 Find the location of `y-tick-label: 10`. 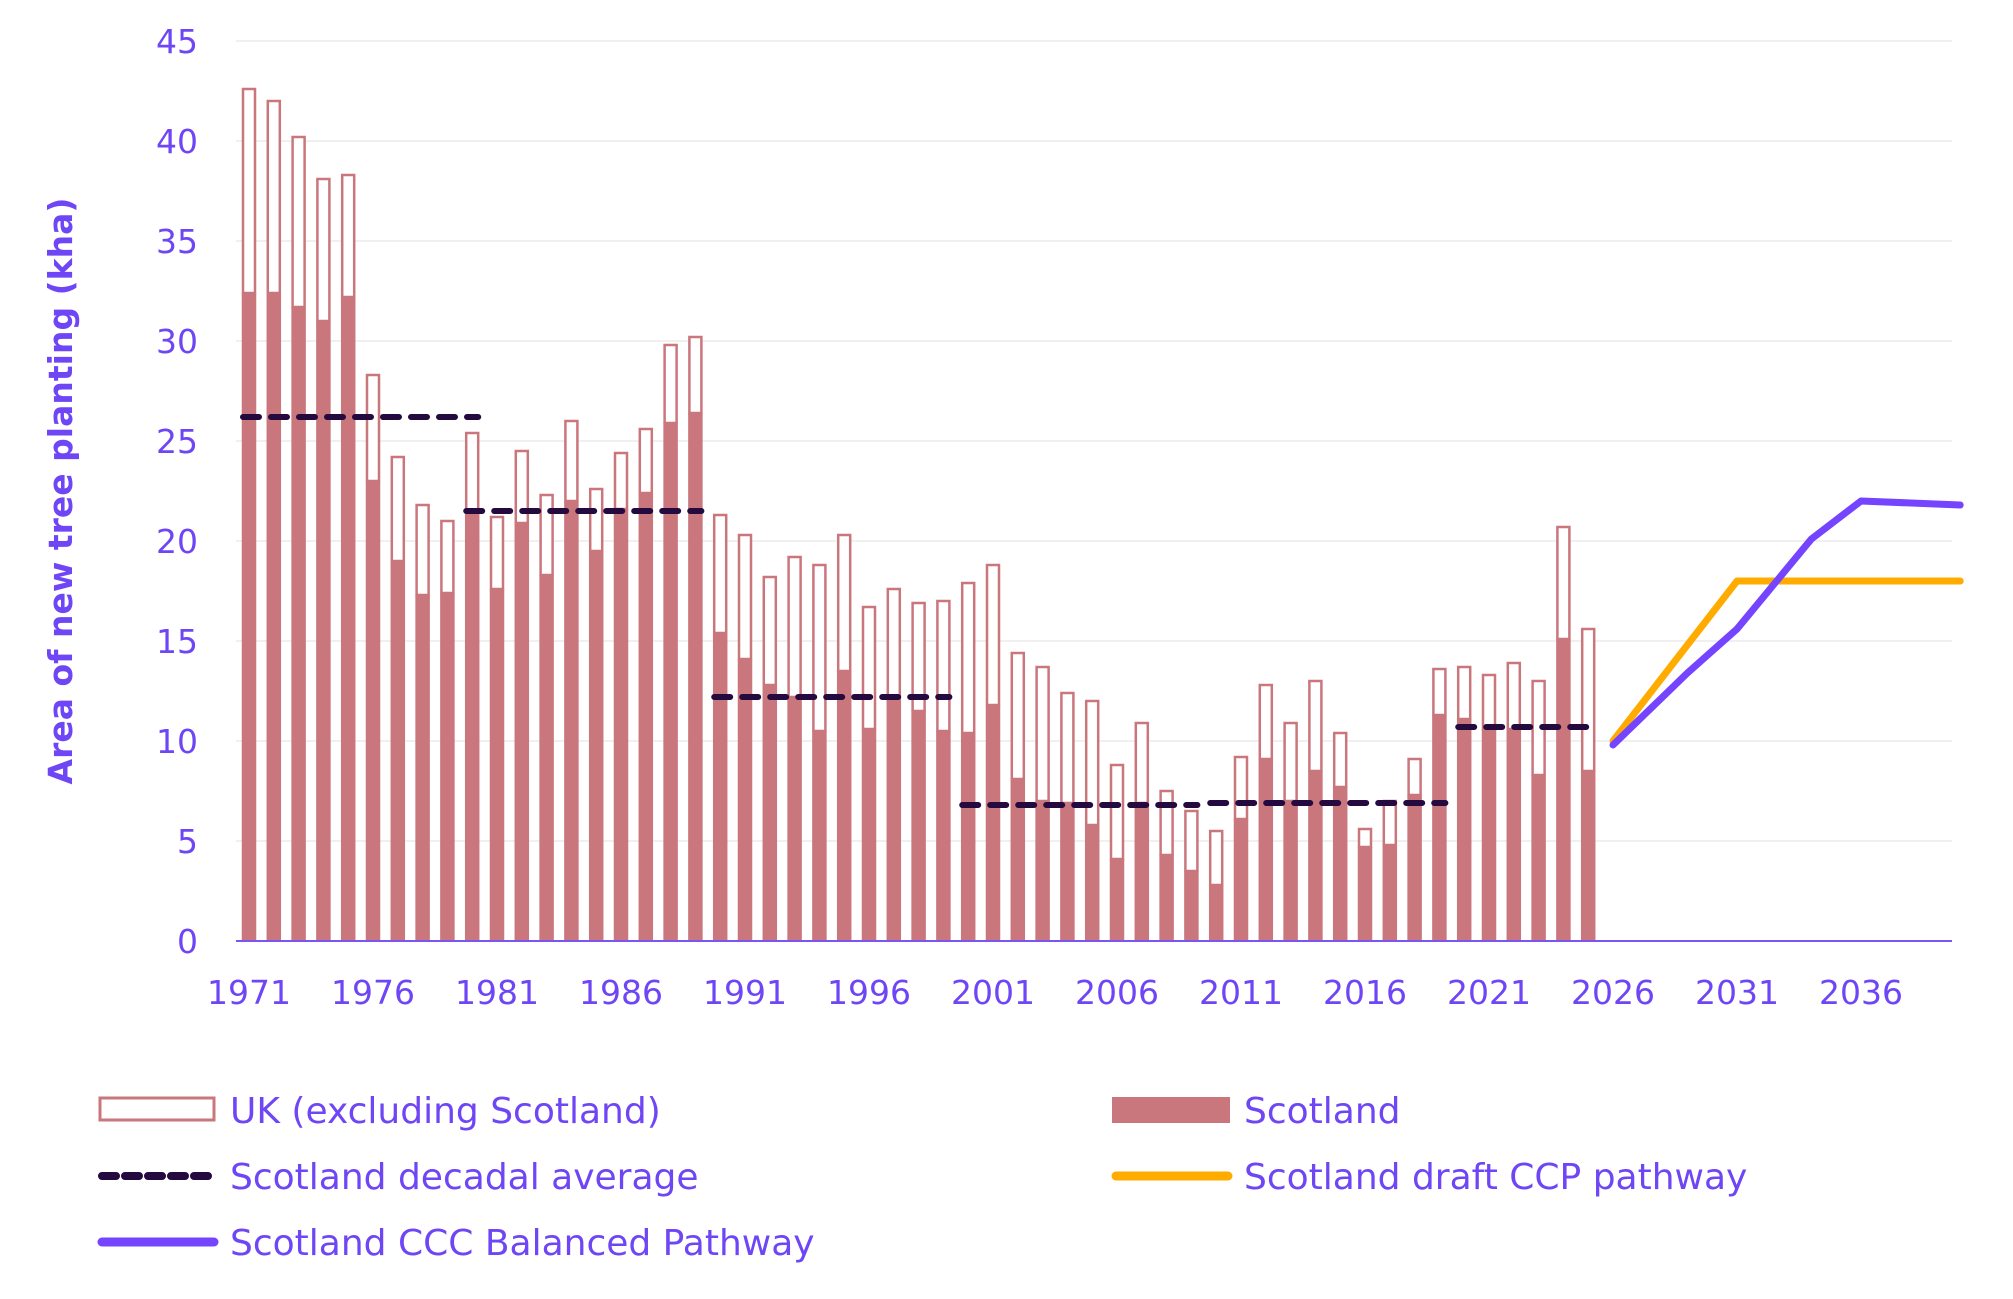

y-tick-label: 10 is located at coordinates (177, 741).